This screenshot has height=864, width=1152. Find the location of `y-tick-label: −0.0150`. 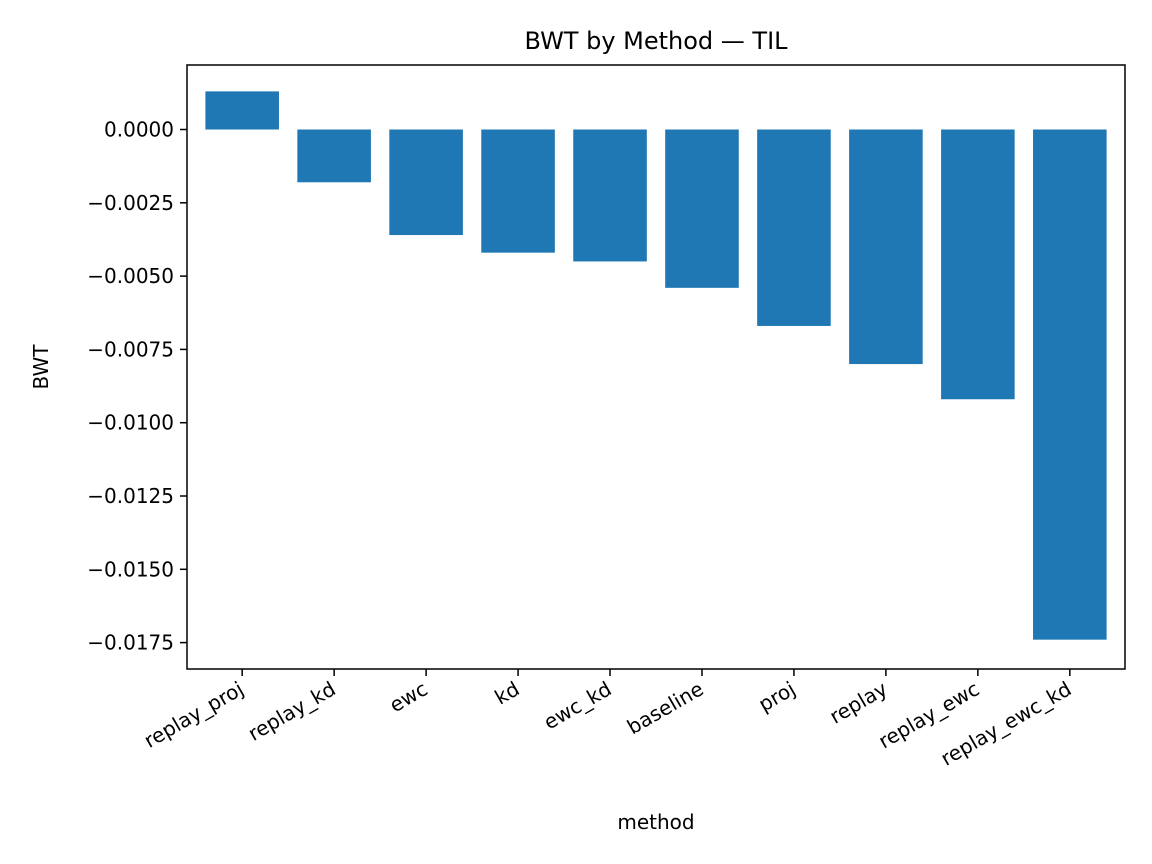

y-tick-label: −0.0150 is located at coordinates (130, 569).